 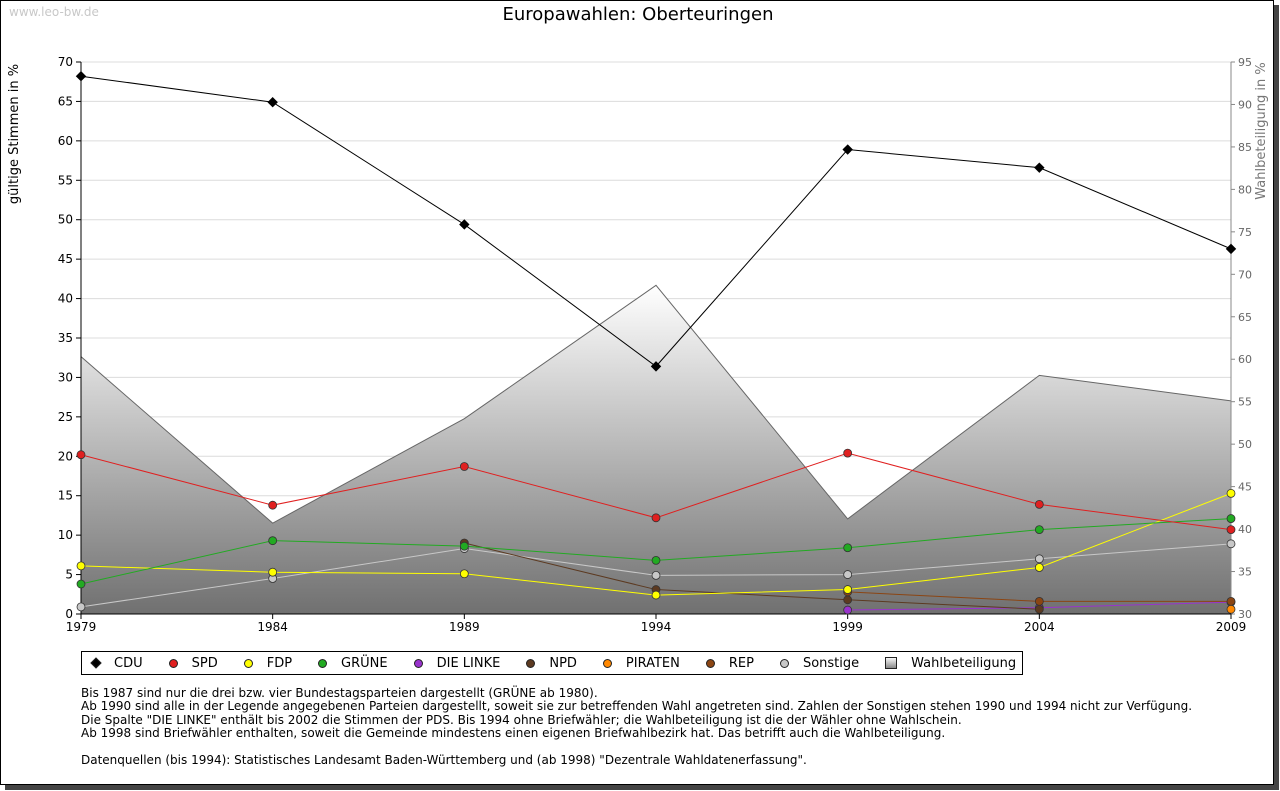 I want to click on legend-label: REP, so click(x=741, y=663).